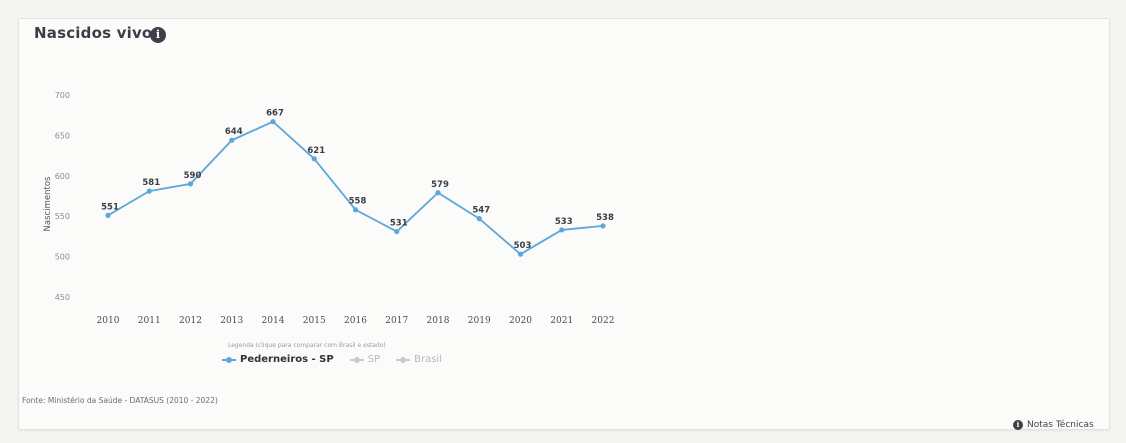 The image size is (1126, 443). What do you see at coordinates (396, 321) in the screenshot?
I see `x-tick-label: 2017` at bounding box center [396, 321].